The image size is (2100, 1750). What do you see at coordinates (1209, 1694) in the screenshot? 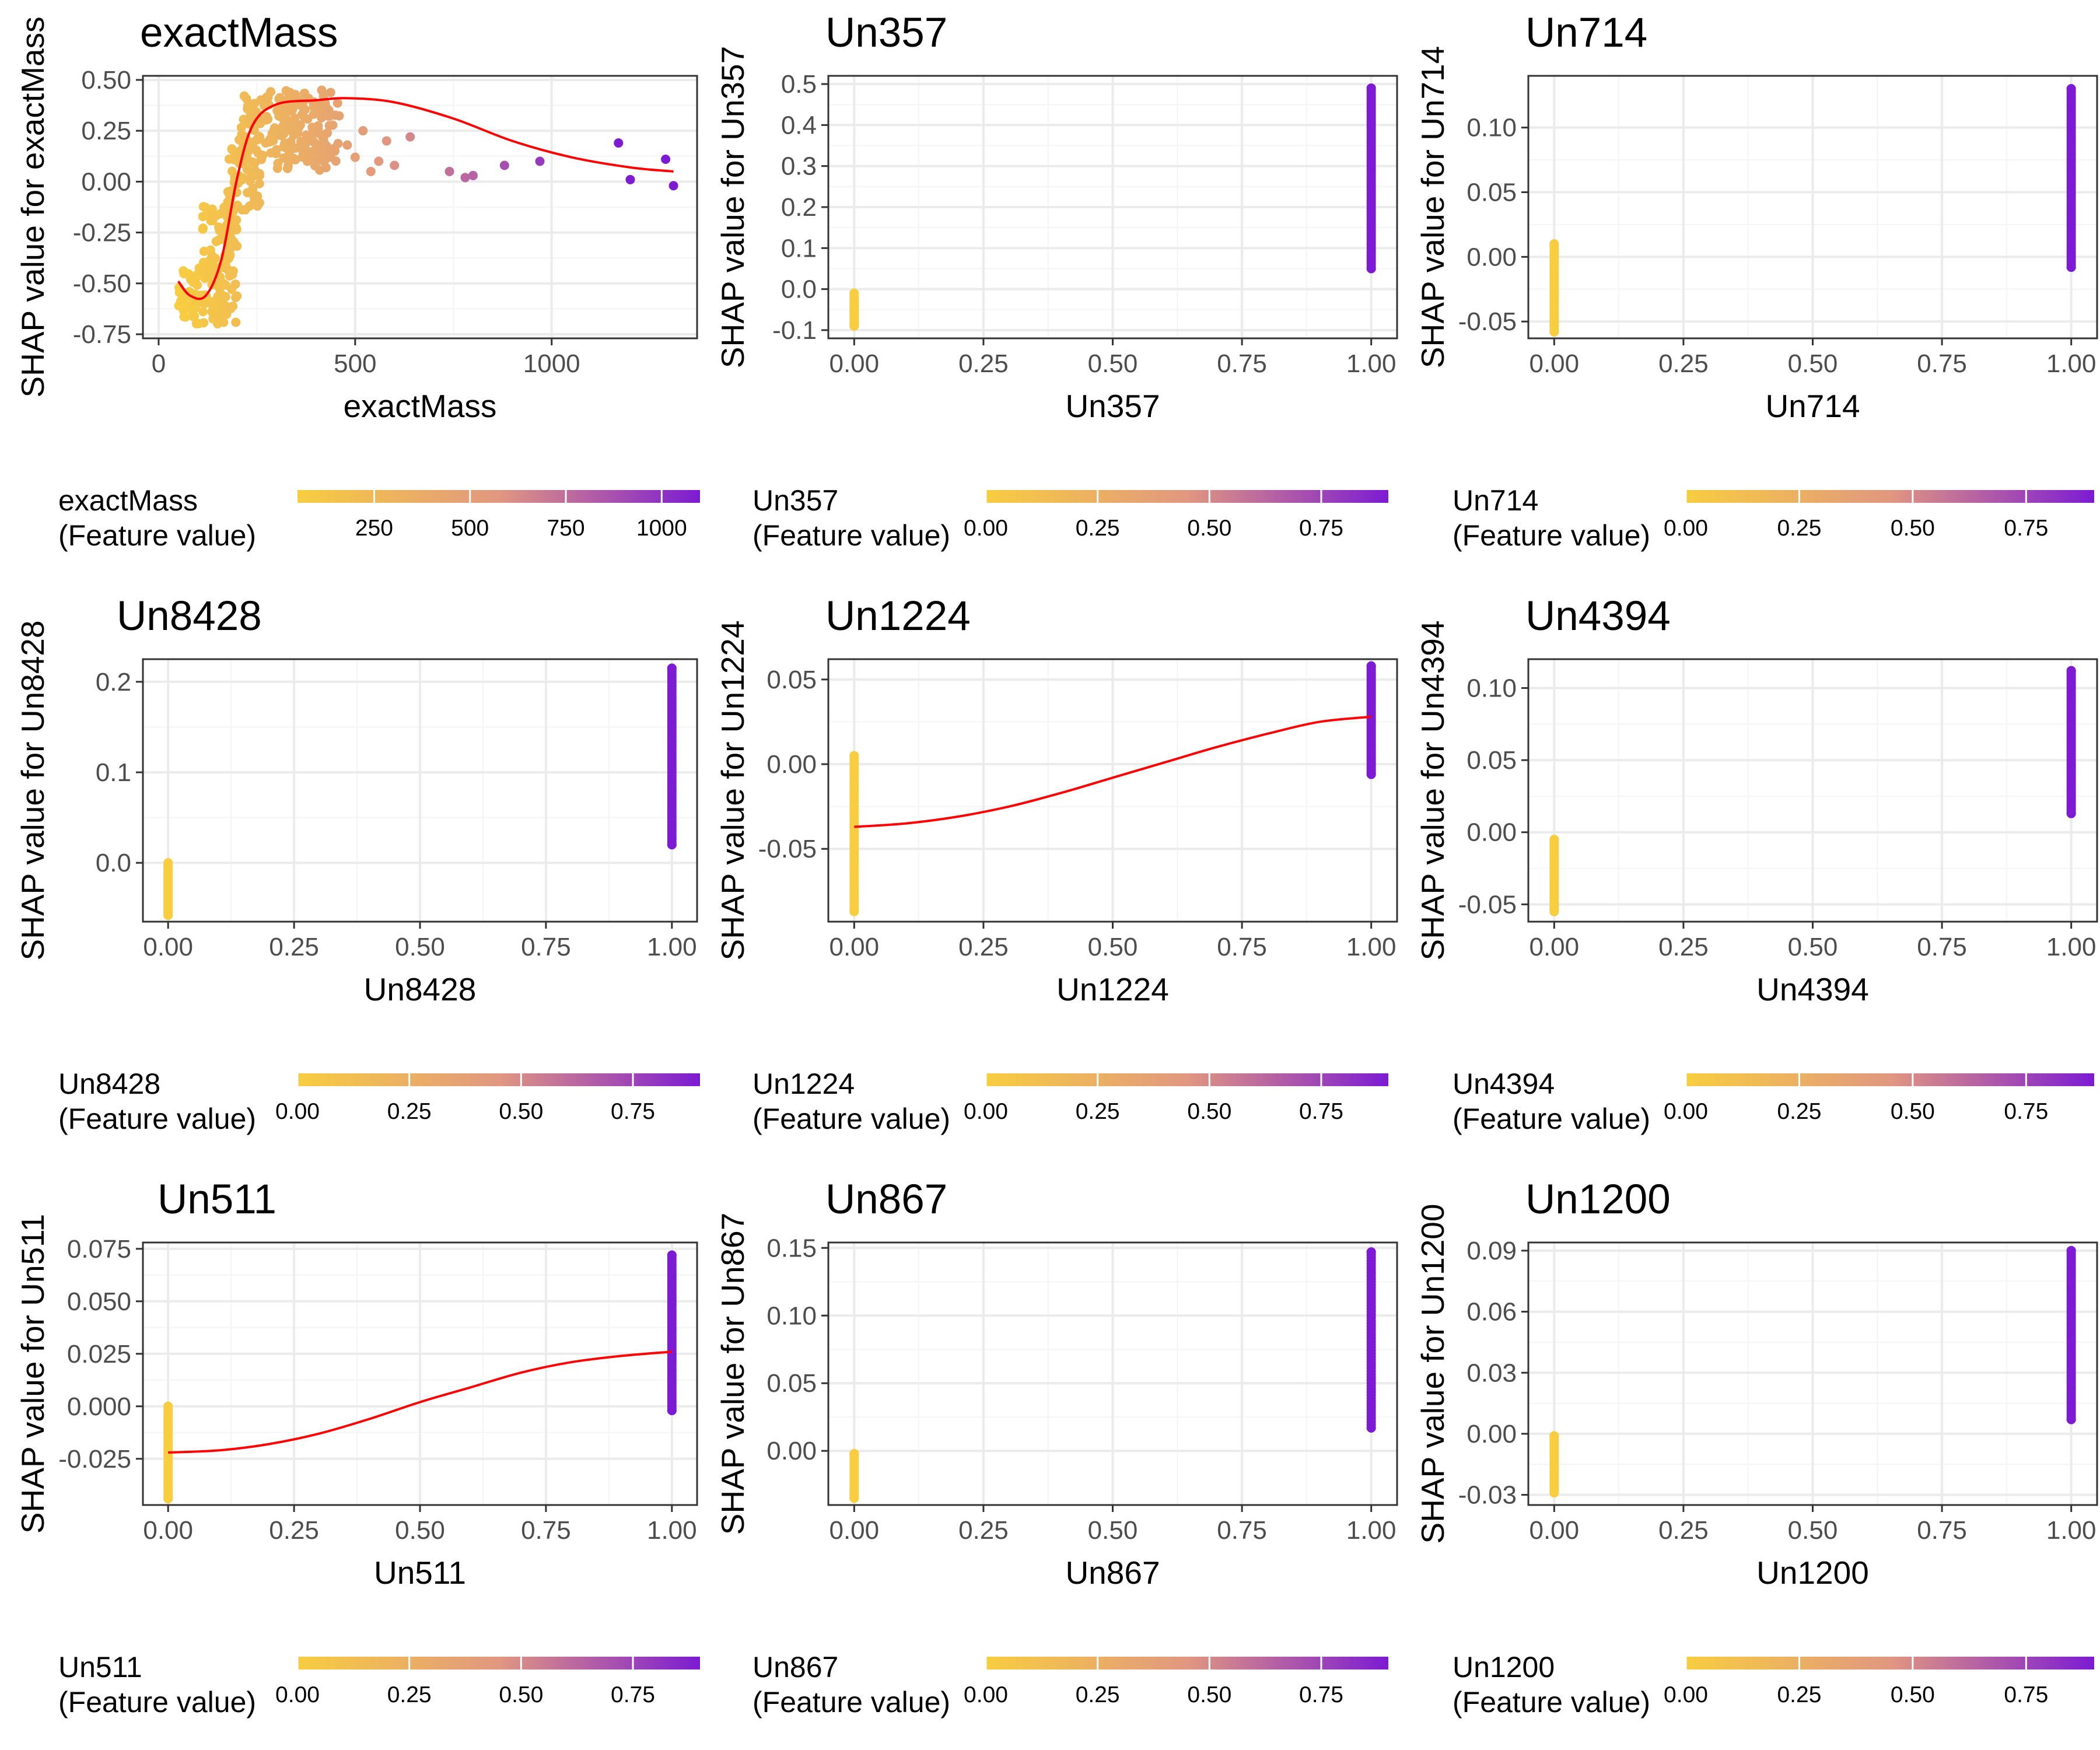
I see `legend-tick-label: 0.50` at bounding box center [1209, 1694].